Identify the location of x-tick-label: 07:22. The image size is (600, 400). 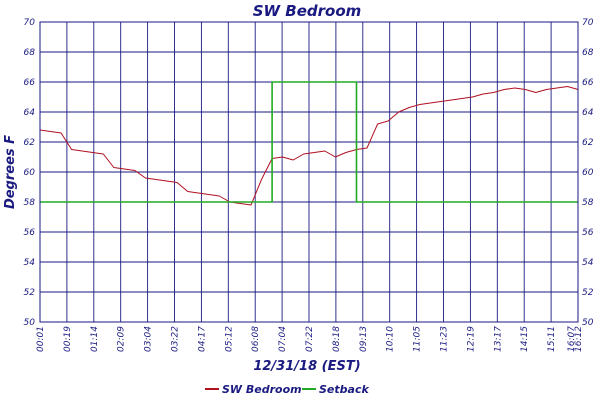
(310, 339).